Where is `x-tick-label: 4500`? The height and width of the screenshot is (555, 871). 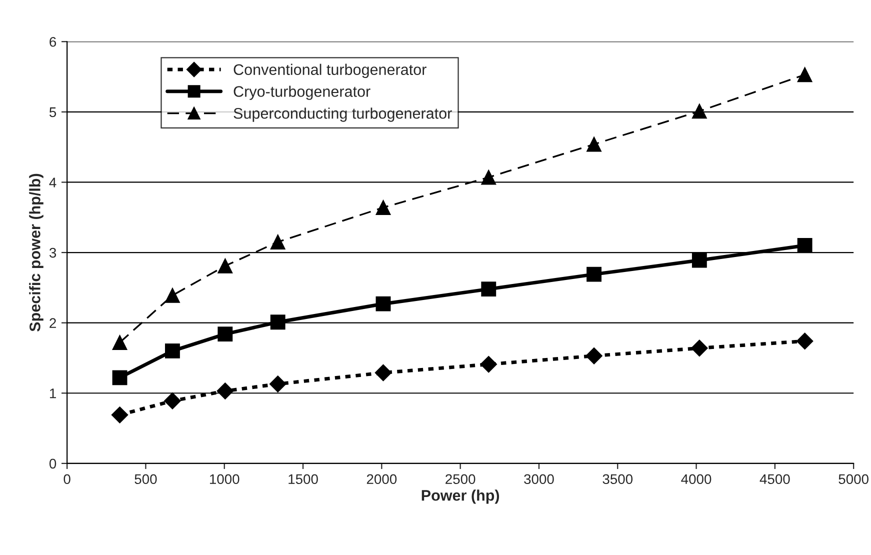
x-tick-label: 4500 is located at coordinates (775, 479).